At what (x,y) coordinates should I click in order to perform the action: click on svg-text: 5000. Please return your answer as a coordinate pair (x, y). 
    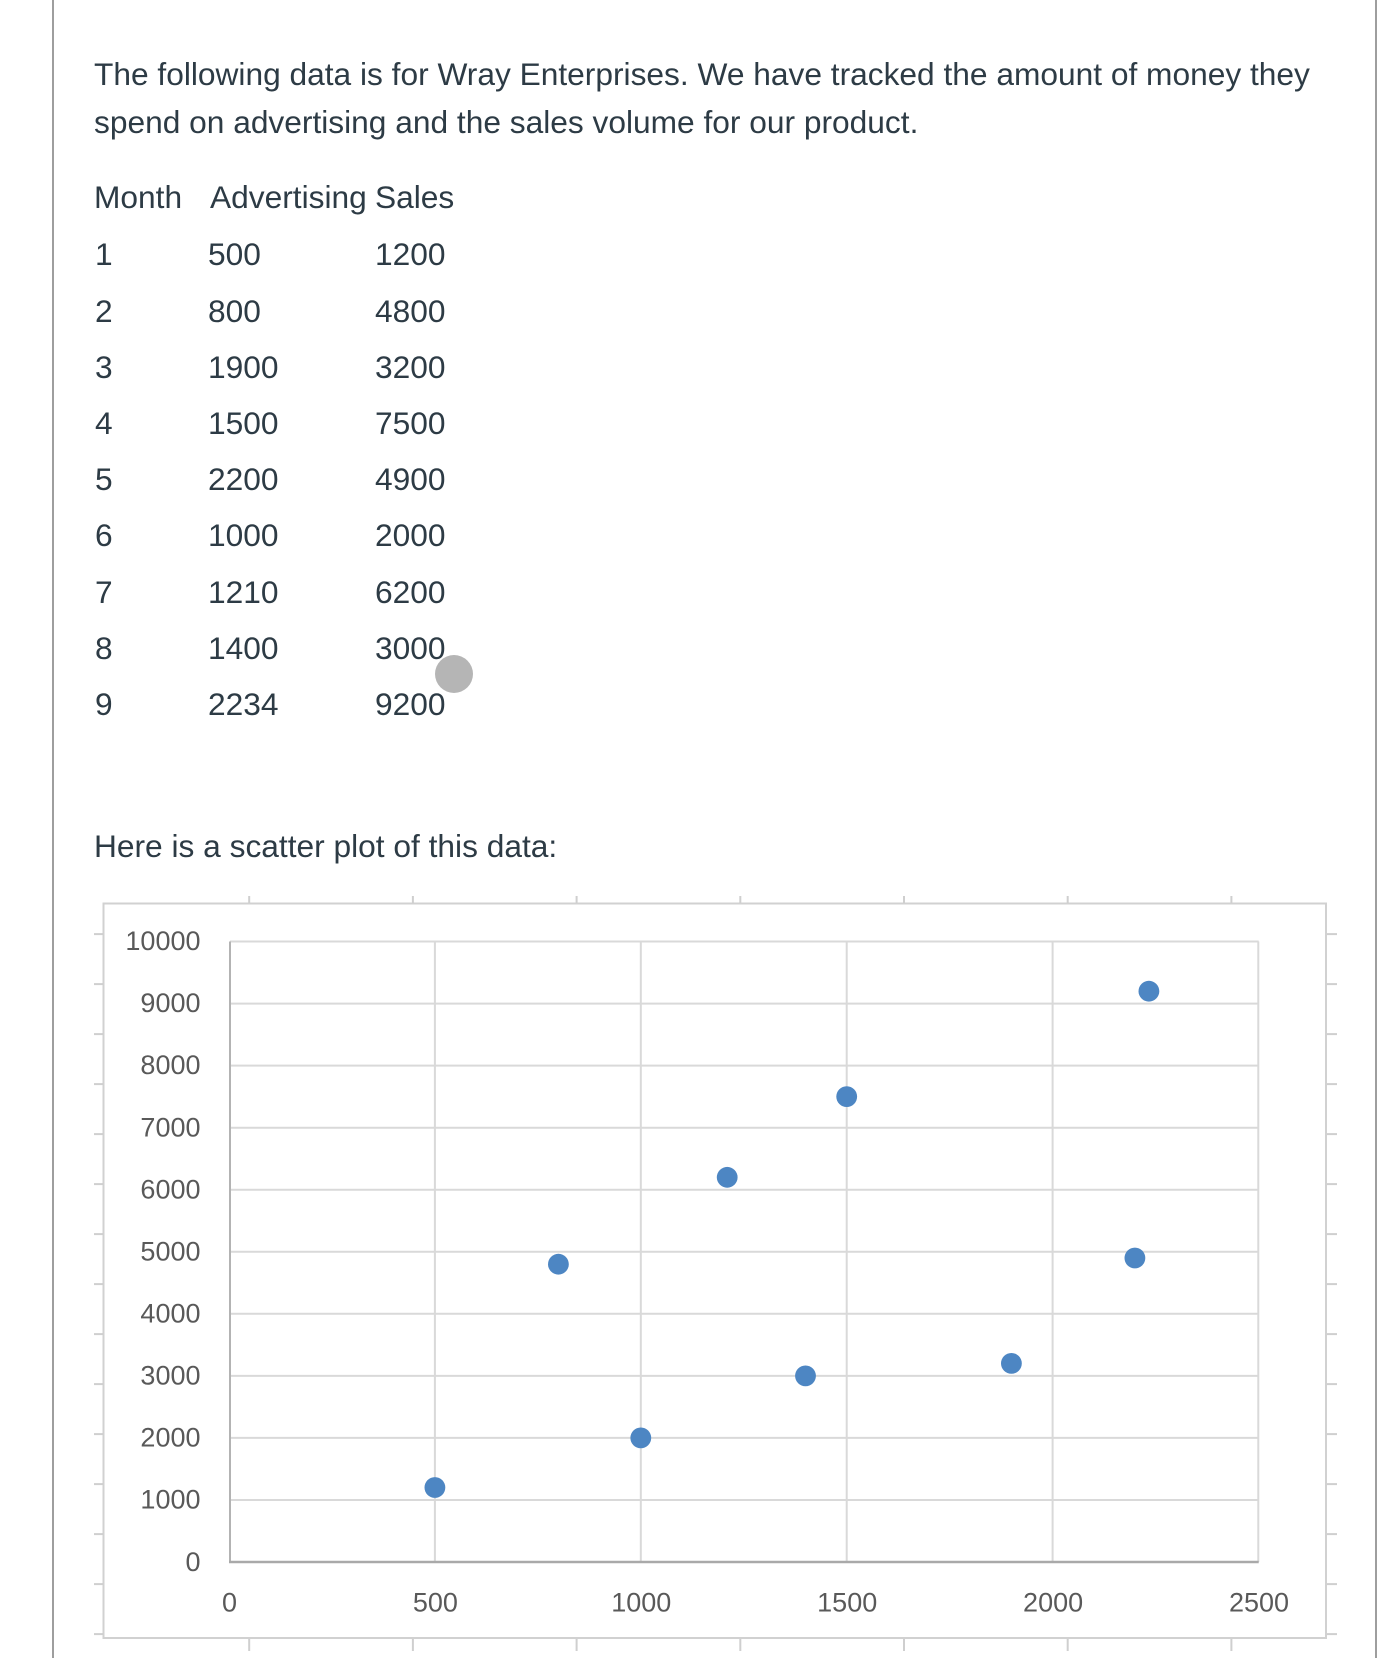
    Looking at the image, I should click on (170, 1251).